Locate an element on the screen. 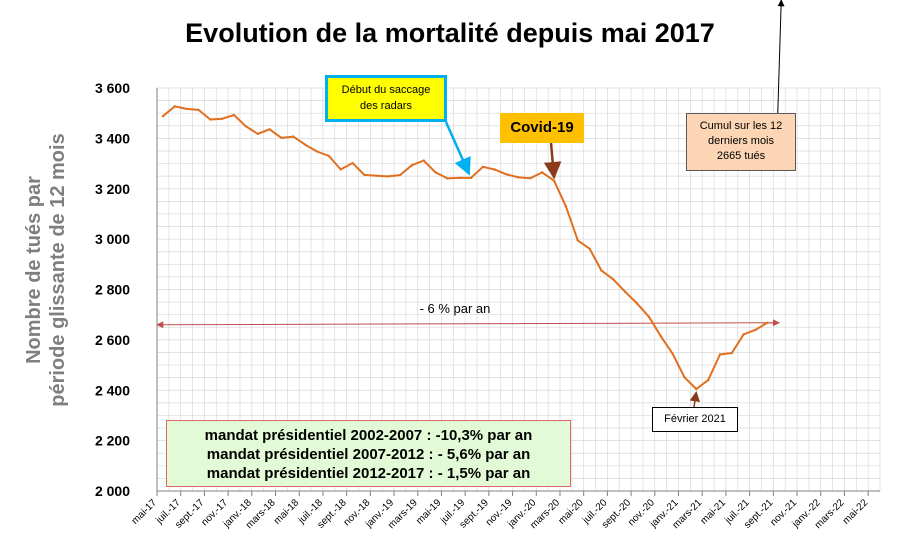  x-tick-label: mai-17 is located at coordinates (145, 512).